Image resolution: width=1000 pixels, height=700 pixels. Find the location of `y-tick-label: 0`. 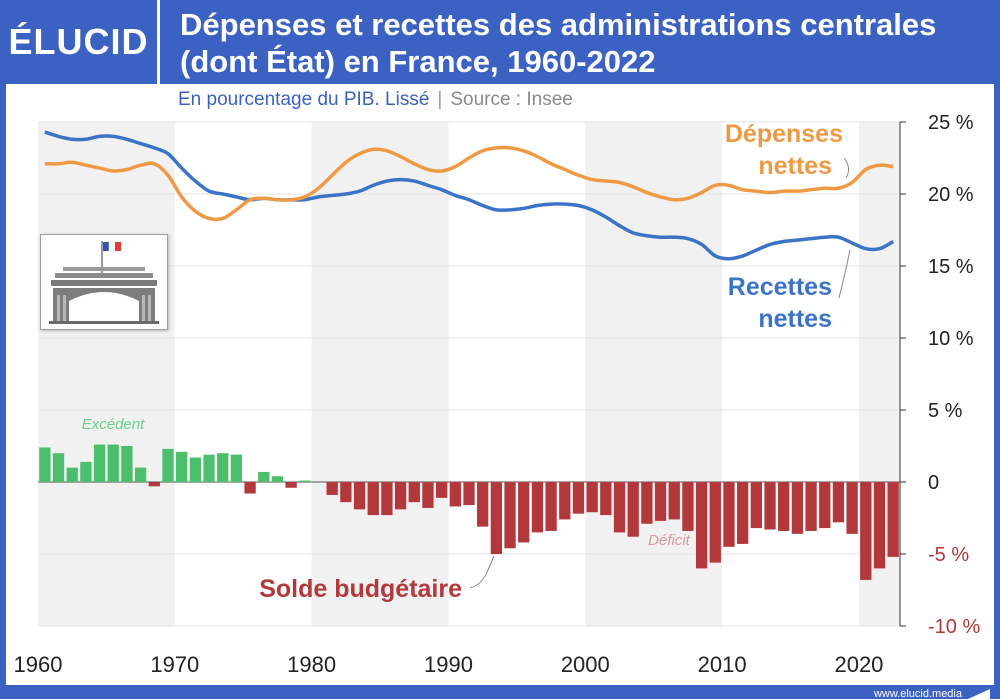

y-tick-label: 0 is located at coordinates (933, 483).